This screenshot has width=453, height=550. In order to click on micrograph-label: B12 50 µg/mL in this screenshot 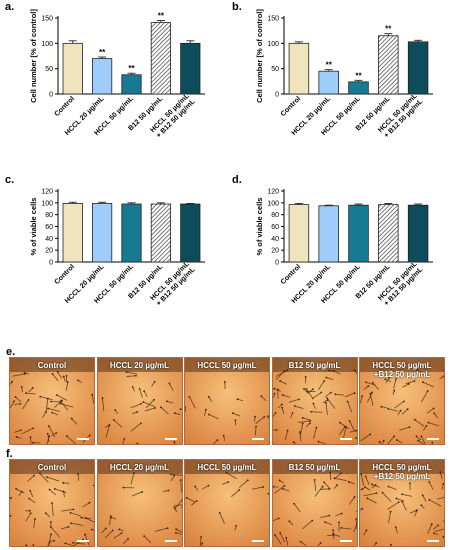, I will do `click(314, 467)`.